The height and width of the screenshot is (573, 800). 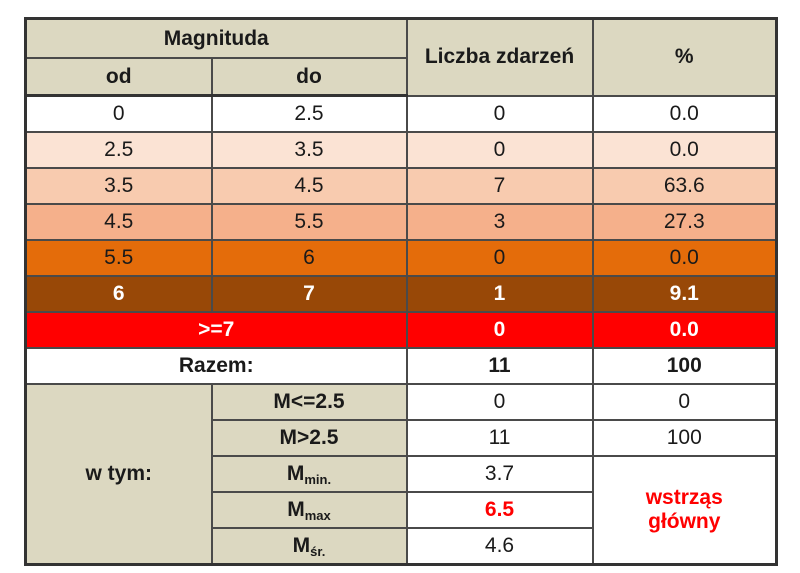 I want to click on le25-label: M<=2.5, so click(x=309, y=402).